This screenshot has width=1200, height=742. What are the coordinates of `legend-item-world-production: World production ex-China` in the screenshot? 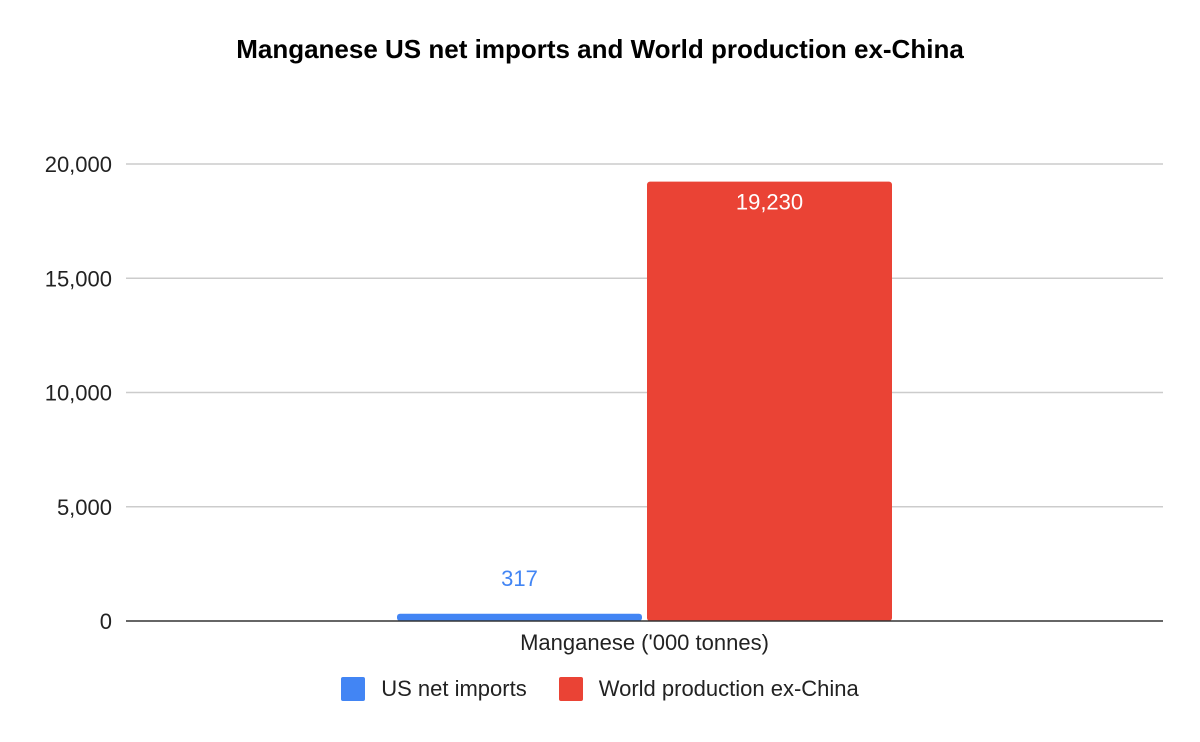 It's located at (708, 689).